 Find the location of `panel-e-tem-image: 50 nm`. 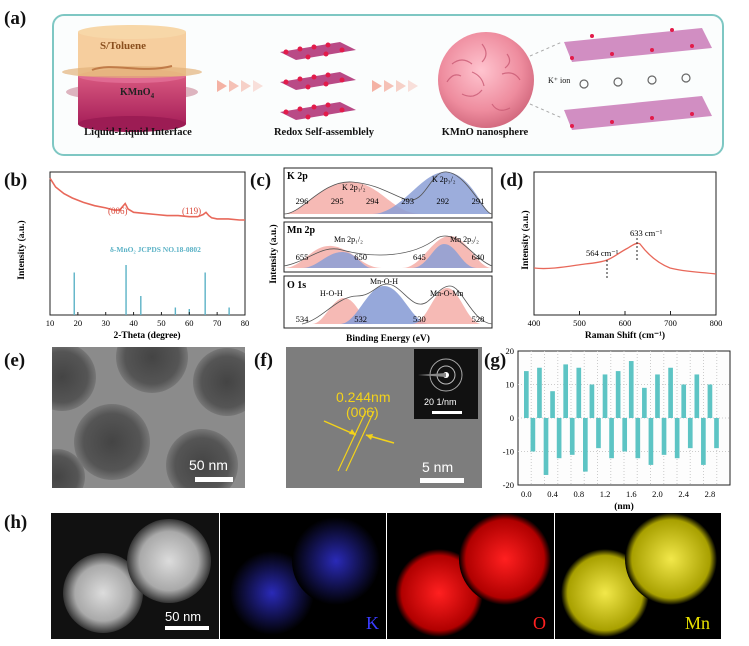

panel-e-tem-image: 50 nm is located at coordinates (148, 417).